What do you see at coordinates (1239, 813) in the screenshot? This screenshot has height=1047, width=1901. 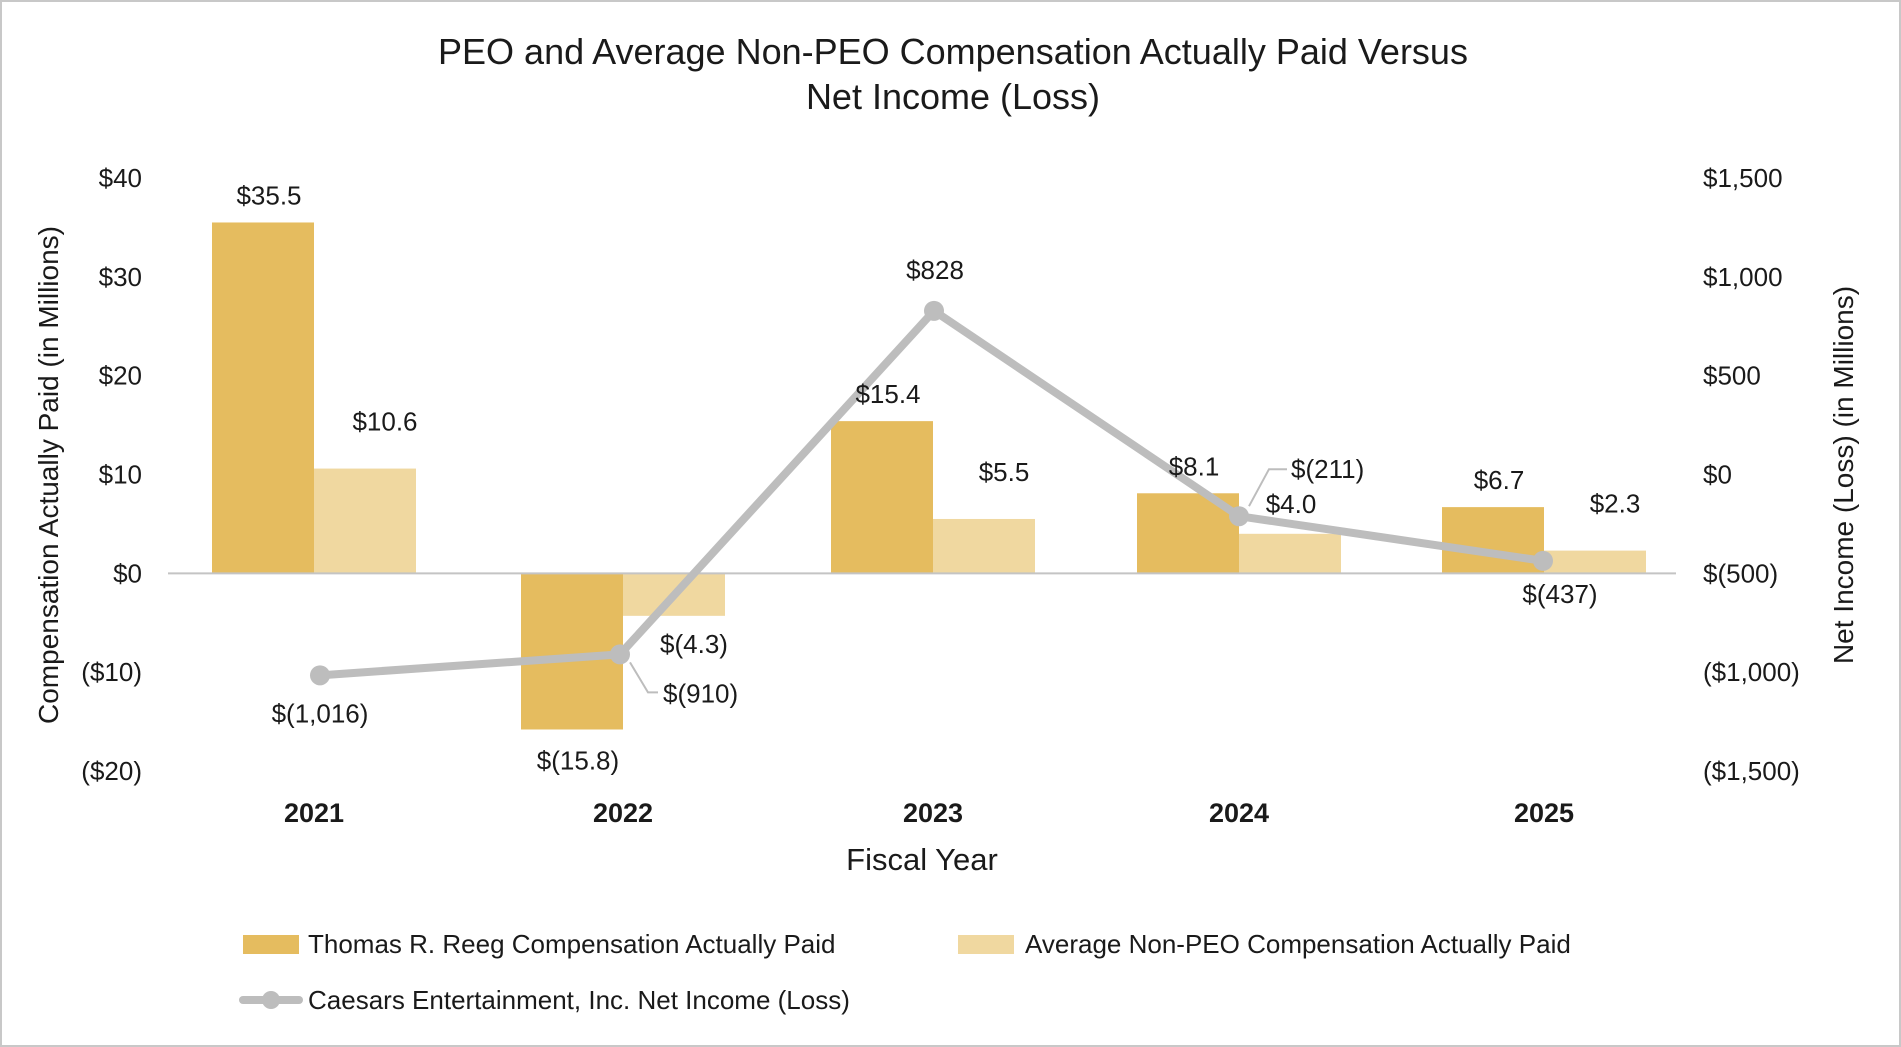 I see `category-label-2024: 2024` at bounding box center [1239, 813].